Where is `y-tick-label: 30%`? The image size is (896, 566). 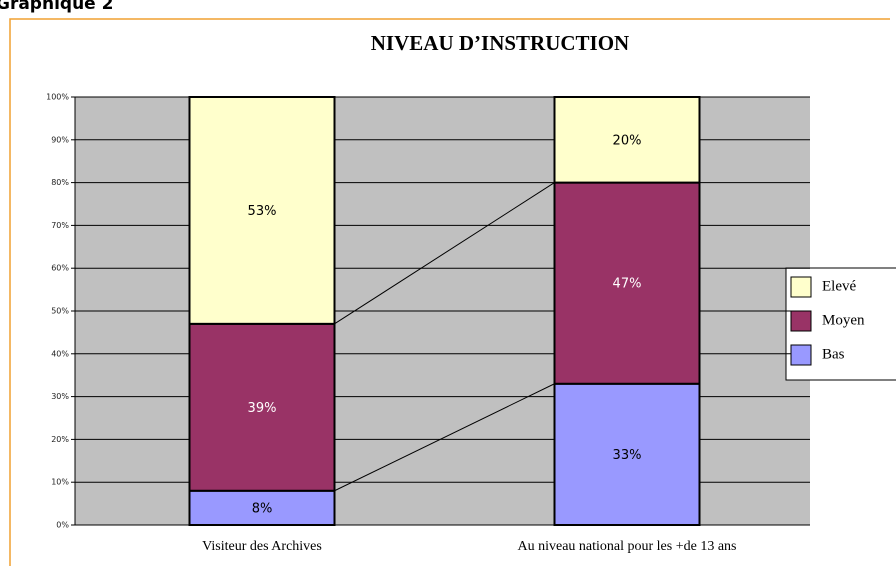
y-tick-label: 30% is located at coordinates (60, 396).